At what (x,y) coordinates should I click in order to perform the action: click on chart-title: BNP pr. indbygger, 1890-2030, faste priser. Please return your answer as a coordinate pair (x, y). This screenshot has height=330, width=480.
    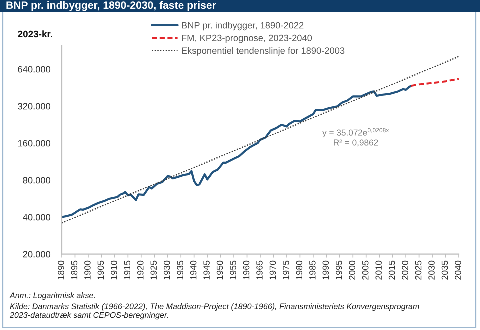
    Looking at the image, I should click on (111, 6).